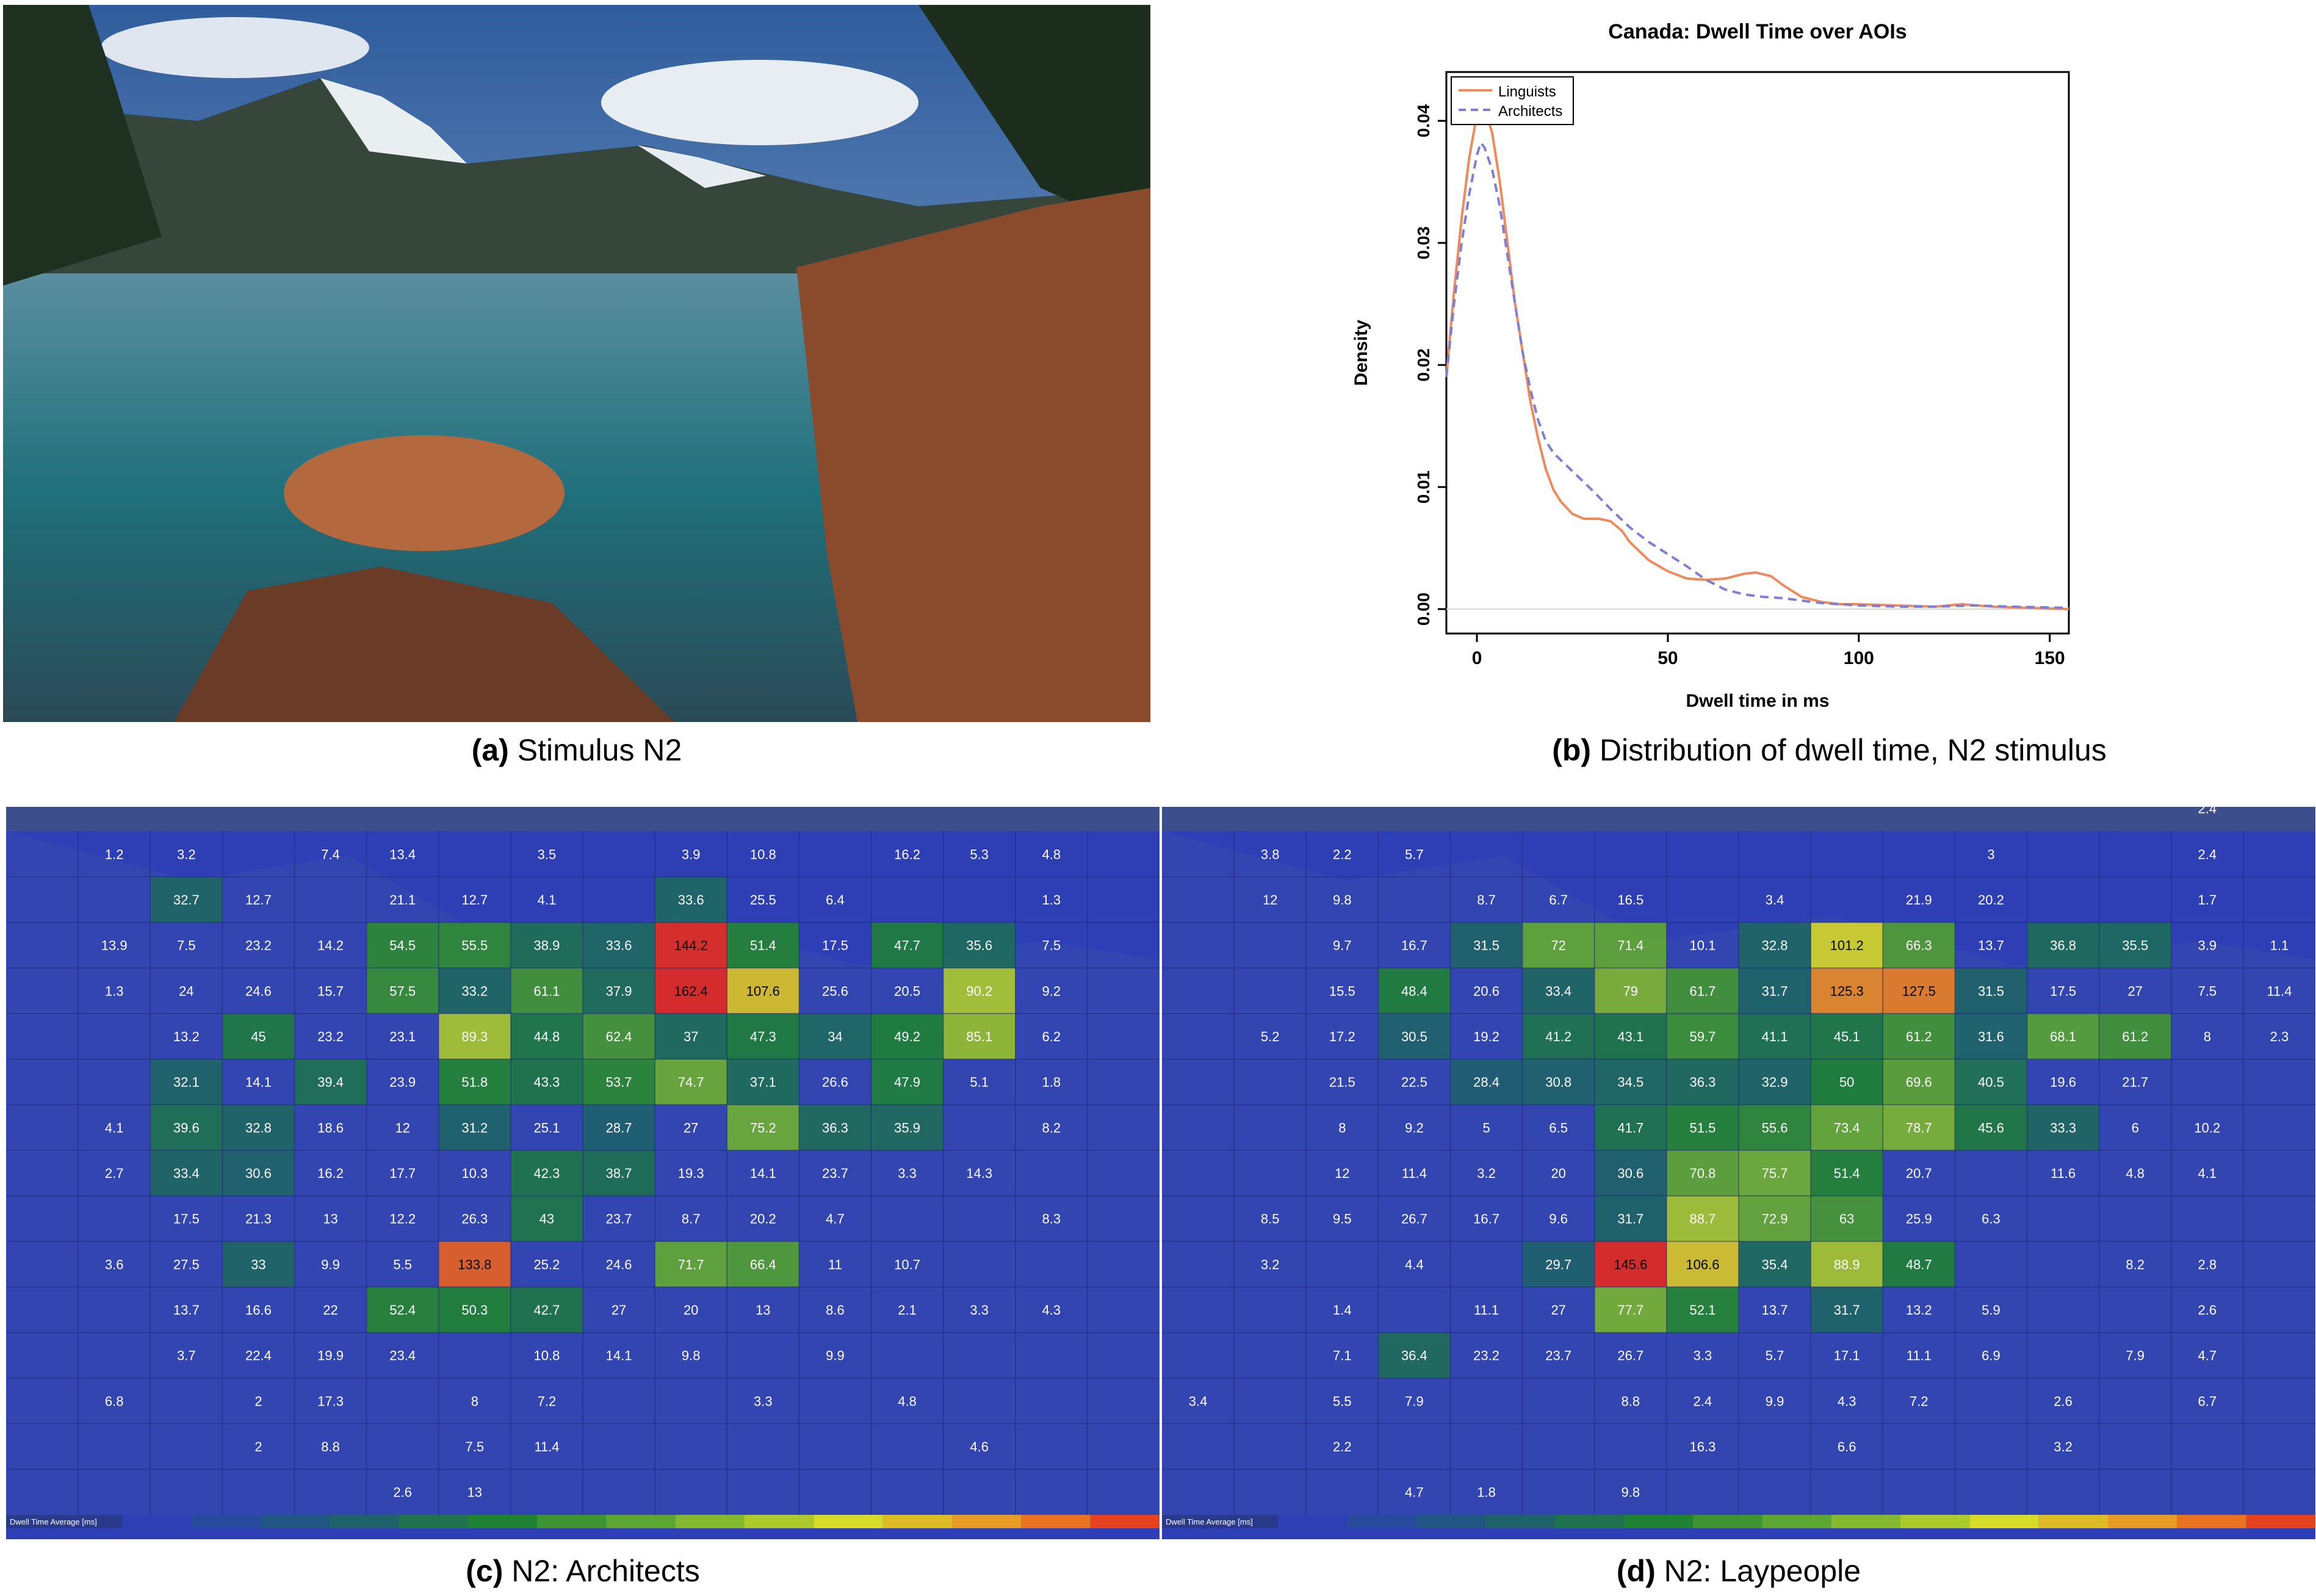  Describe the element at coordinates (187, 1264) in the screenshot. I see `heat-cell-value: 27.5` at that location.